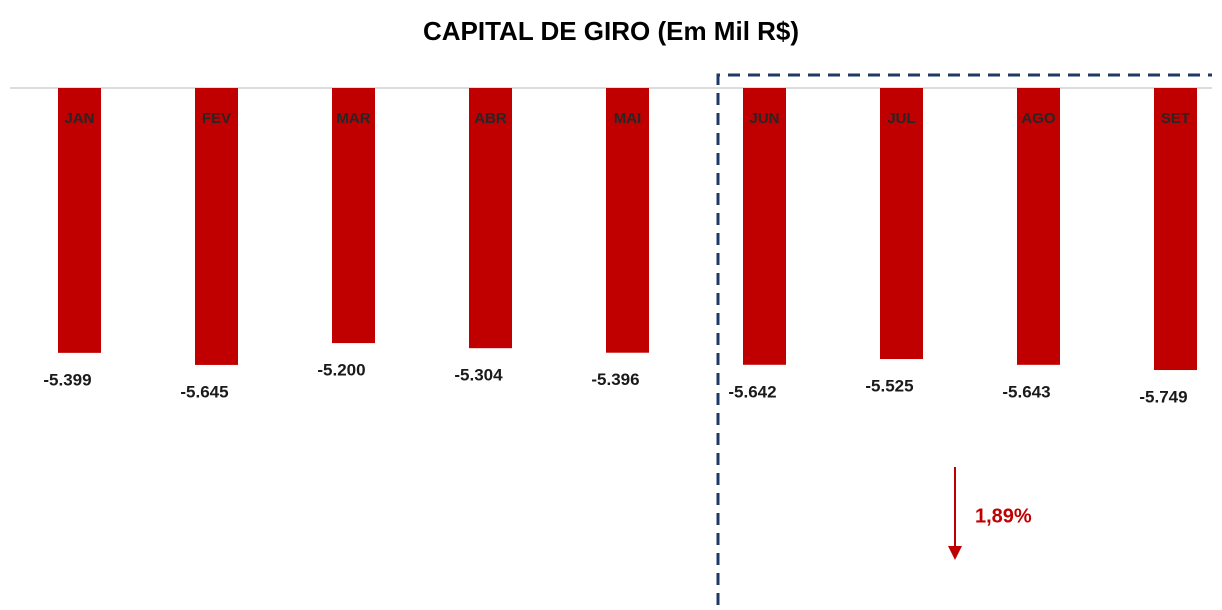  I want to click on annotation: 1,89%, so click(1003, 516).